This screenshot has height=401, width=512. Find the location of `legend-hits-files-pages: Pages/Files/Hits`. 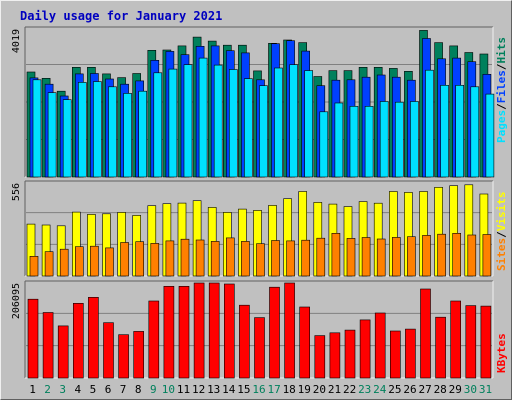

legend-hits-files-pages: Pages/Files/Hits is located at coordinates (501, 90).